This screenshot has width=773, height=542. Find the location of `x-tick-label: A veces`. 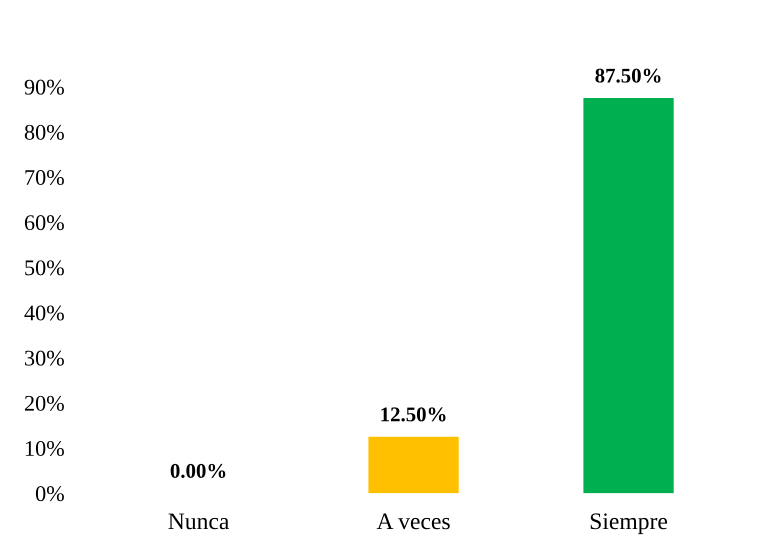

x-tick-label: A veces is located at coordinates (413, 521).